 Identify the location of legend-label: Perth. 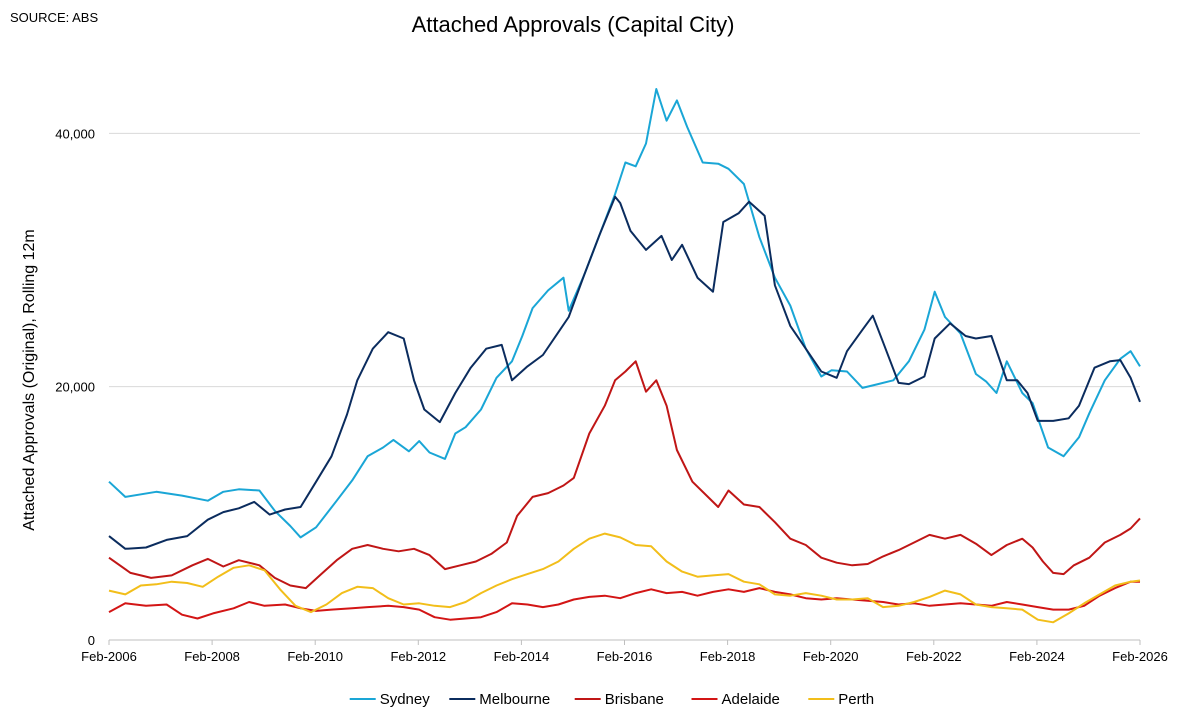
(856, 699).